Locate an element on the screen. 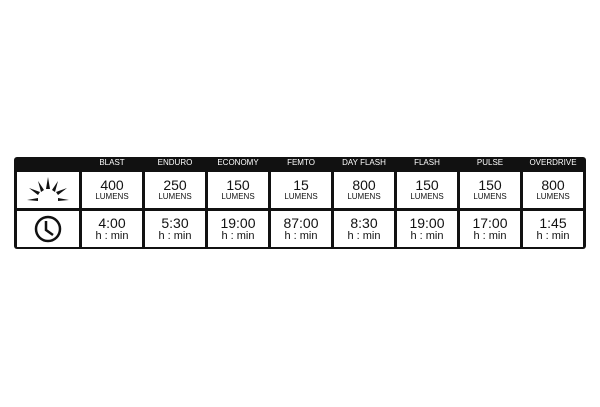 The width and height of the screenshot is (600, 407). lumens-value: 15 is located at coordinates (301, 185).